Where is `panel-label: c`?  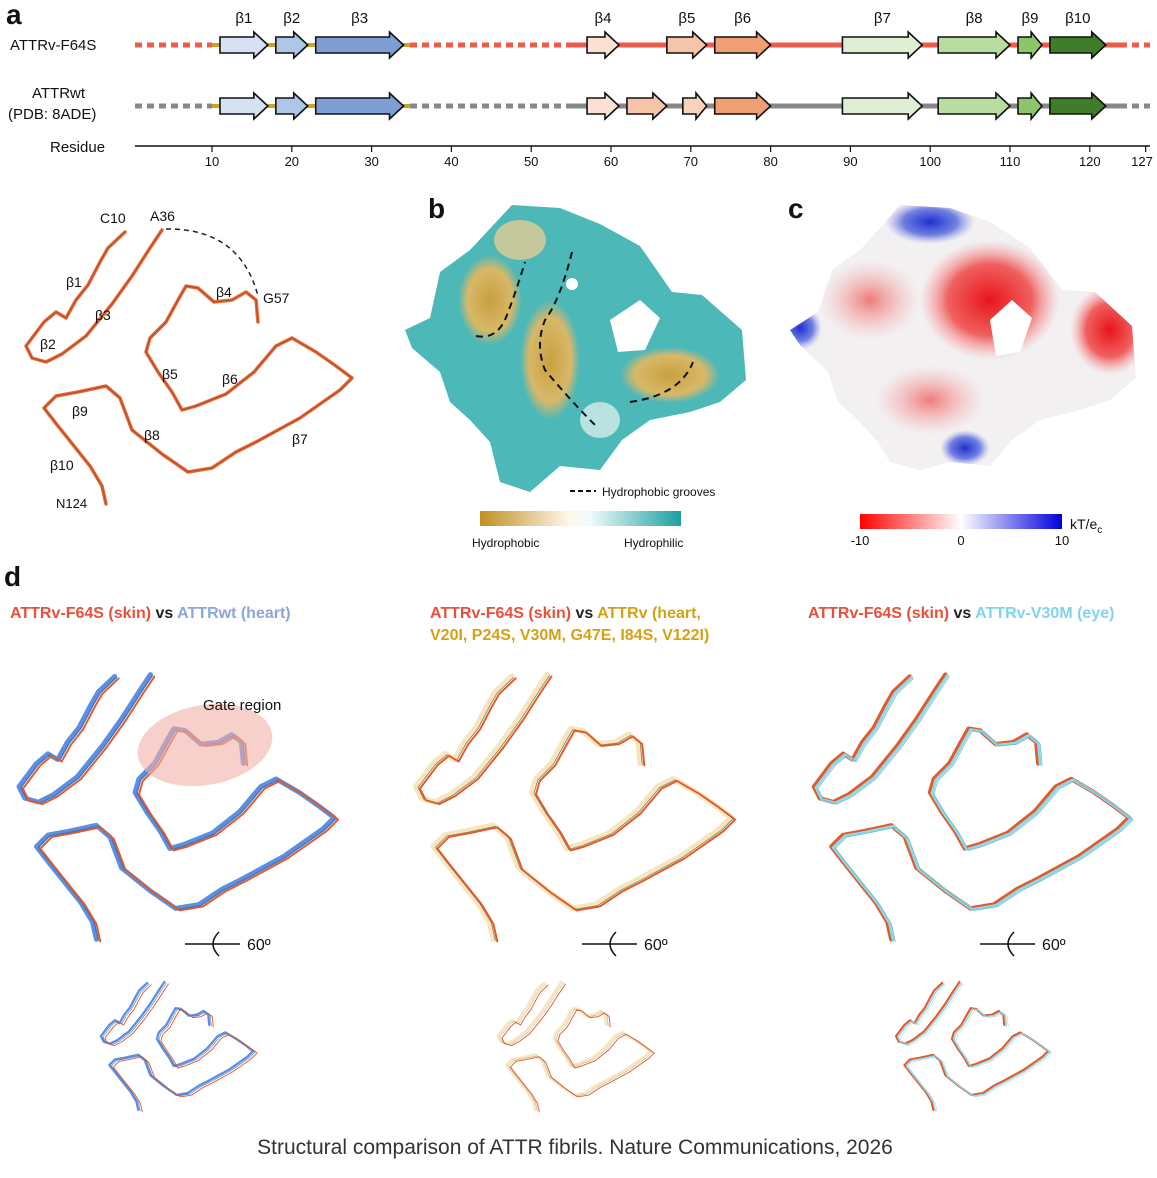
panel-label: c is located at coordinates (796, 208).